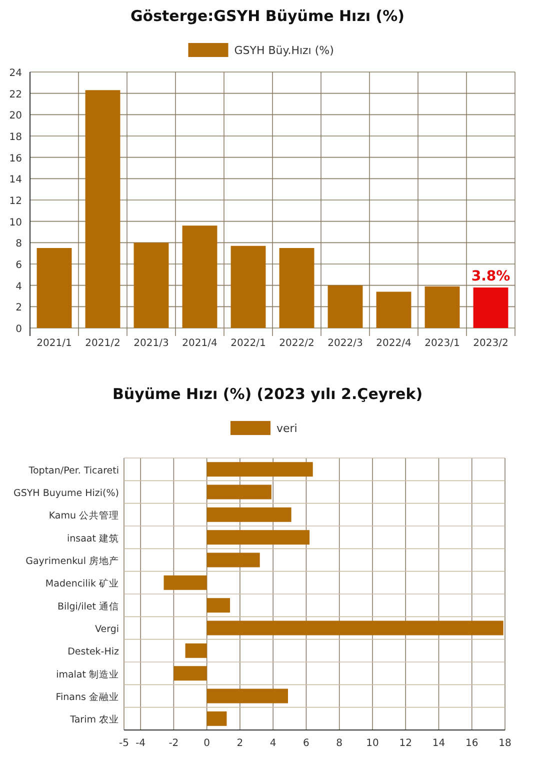 This screenshot has height=760, width=535. What do you see at coordinates (124, 743) in the screenshot?
I see `x-tick-label: -5` at bounding box center [124, 743].